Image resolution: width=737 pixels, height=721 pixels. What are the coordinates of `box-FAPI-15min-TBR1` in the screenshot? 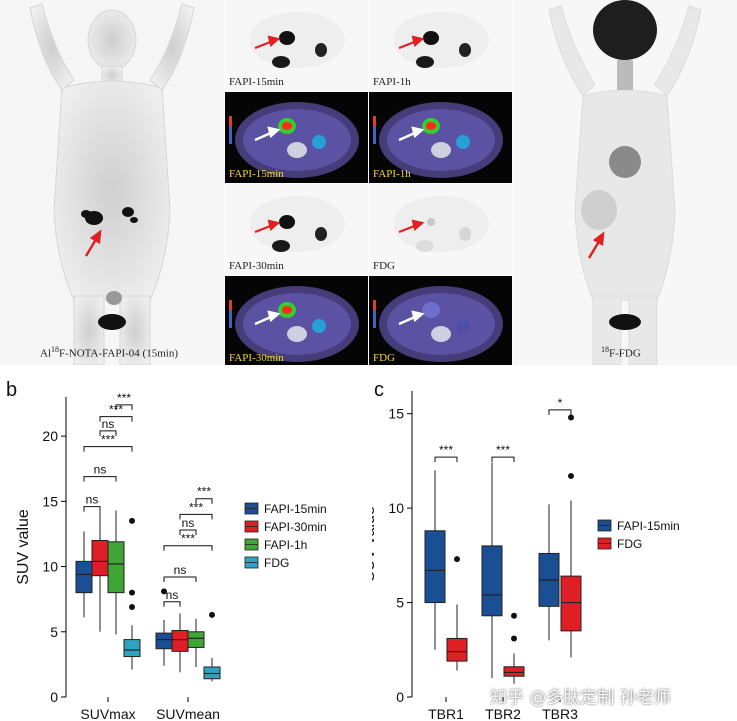 It's located at (435, 560).